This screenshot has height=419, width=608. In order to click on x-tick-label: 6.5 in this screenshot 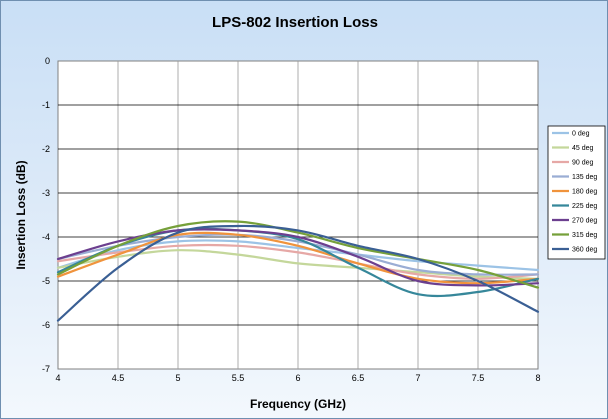, I will do `click(358, 378)`.